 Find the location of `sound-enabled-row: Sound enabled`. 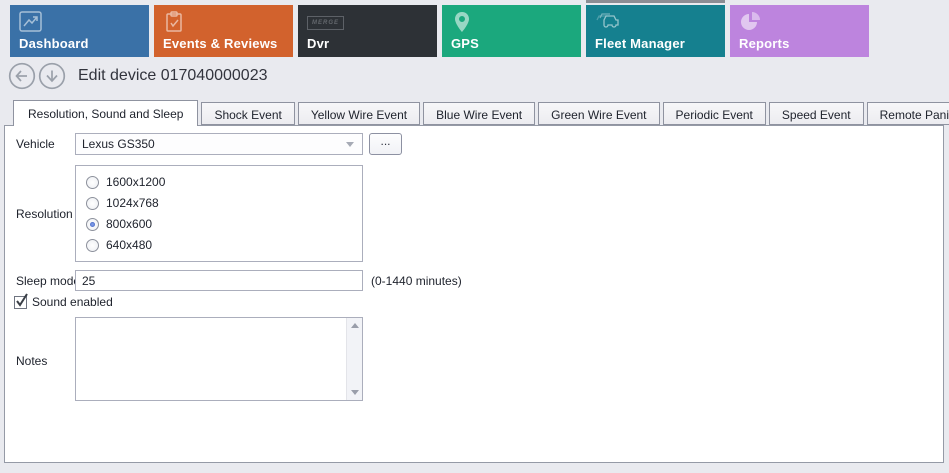

sound-enabled-row: Sound enabled is located at coordinates (63, 300).